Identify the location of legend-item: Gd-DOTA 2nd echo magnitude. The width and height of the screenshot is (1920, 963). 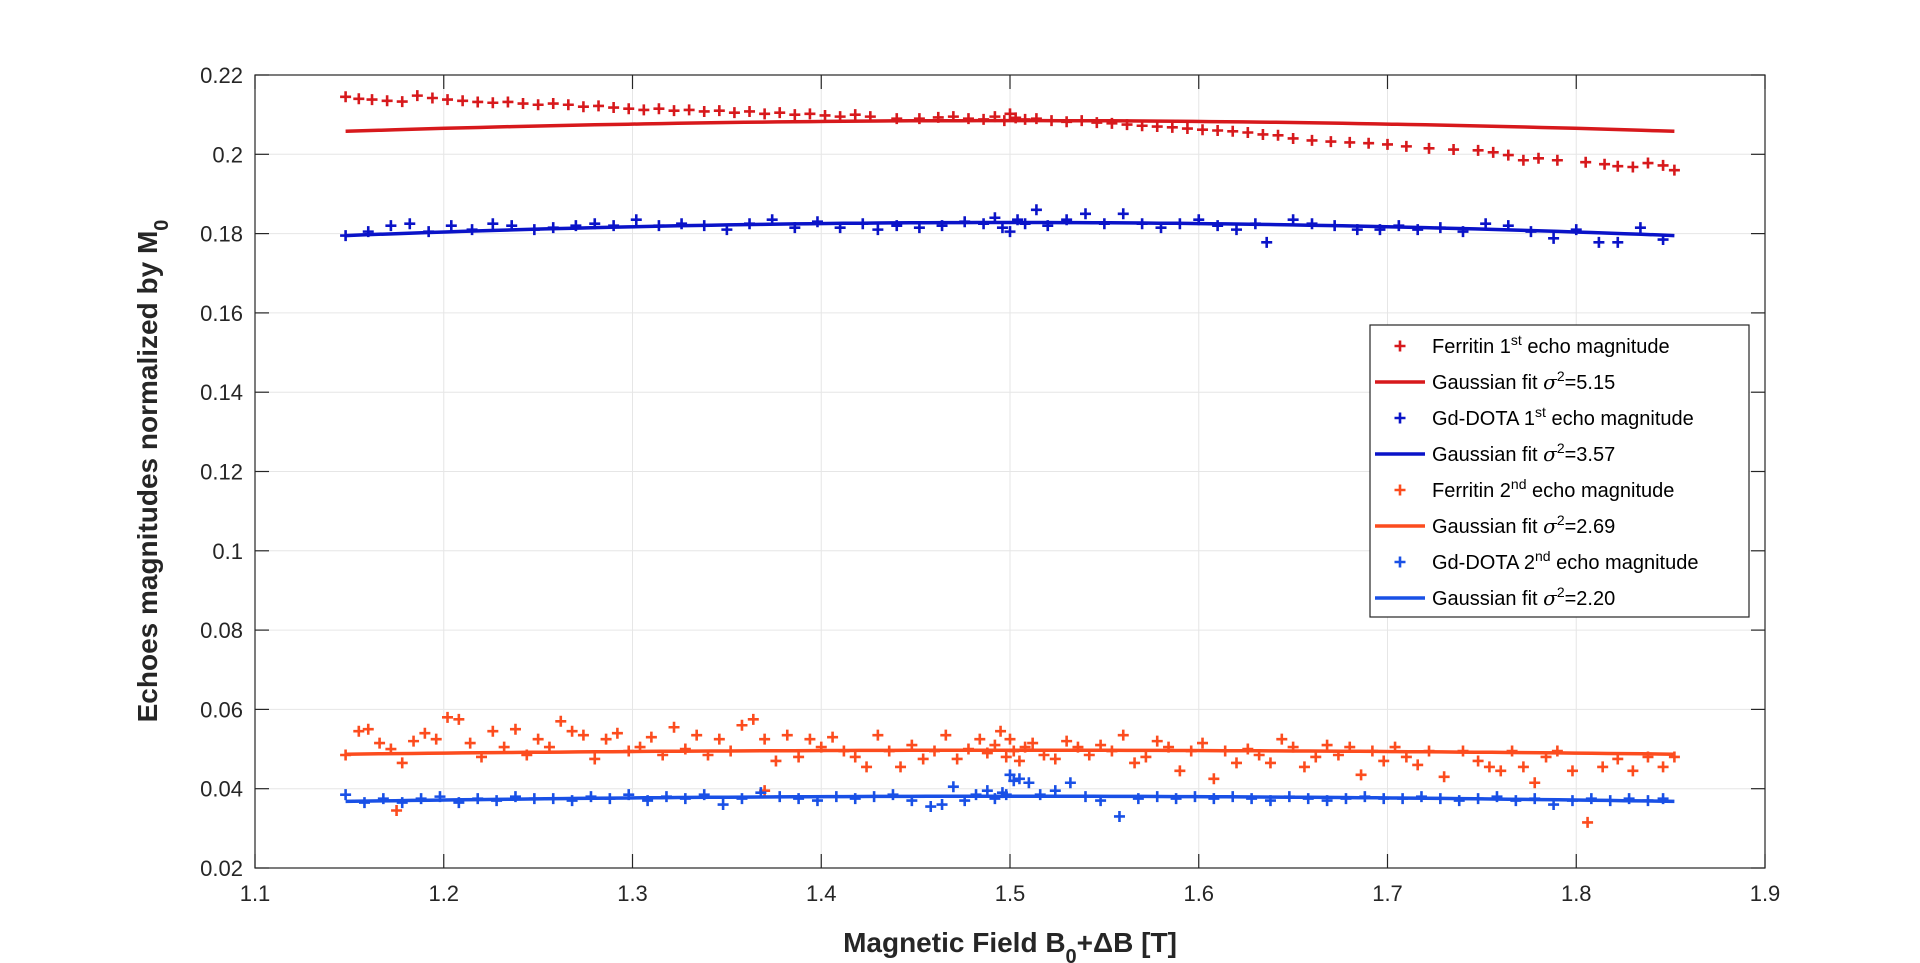
(1546, 561).